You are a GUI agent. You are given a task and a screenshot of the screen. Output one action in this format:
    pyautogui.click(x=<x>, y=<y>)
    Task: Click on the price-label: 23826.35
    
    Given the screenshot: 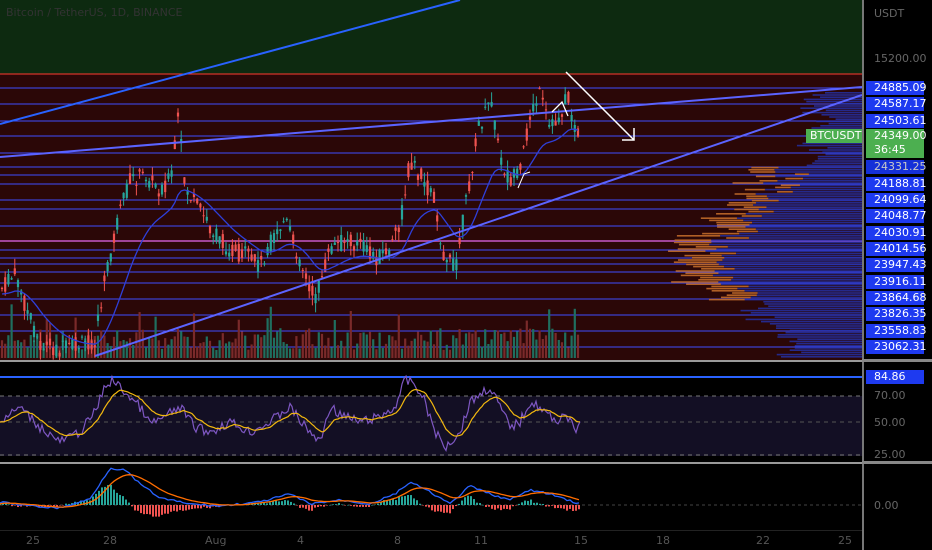 What is the action you would take?
    pyautogui.click(x=896, y=314)
    